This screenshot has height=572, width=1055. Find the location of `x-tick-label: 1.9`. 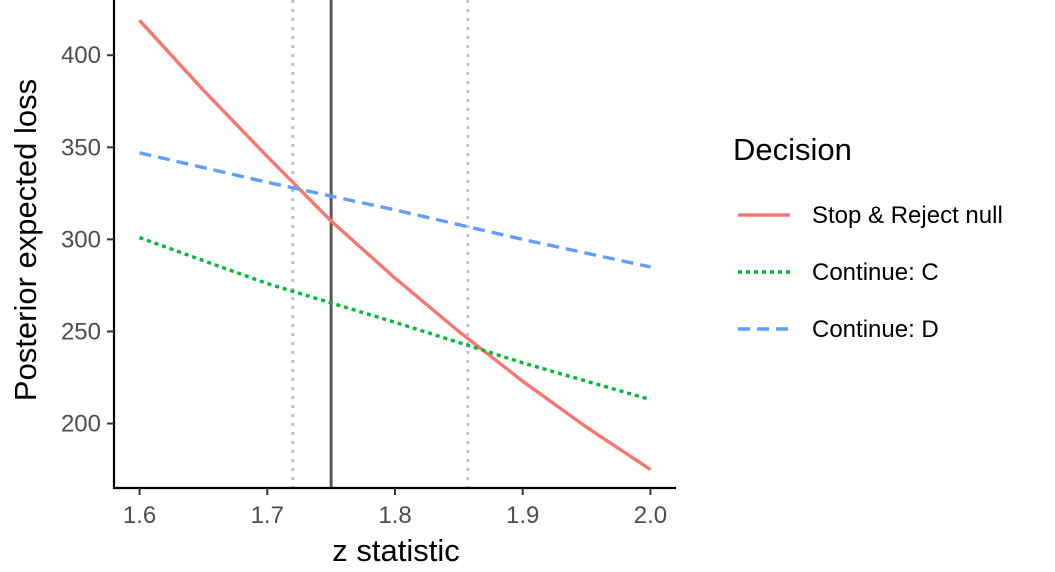

x-tick-label: 1.9 is located at coordinates (522, 515).